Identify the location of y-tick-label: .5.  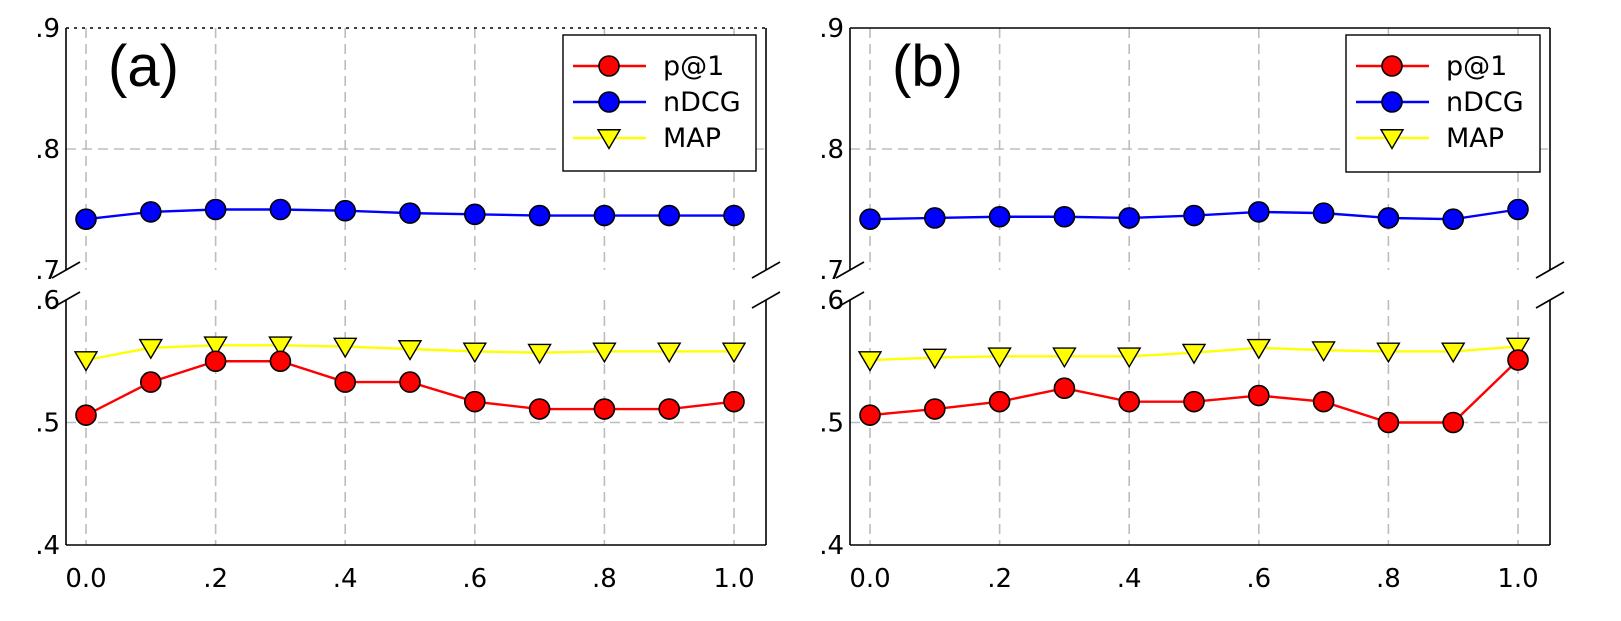
(47, 424).